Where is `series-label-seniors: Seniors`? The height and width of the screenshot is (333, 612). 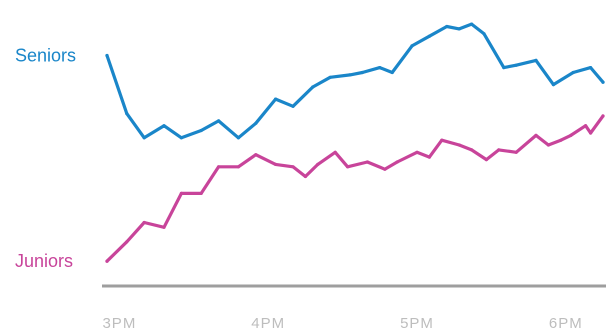 series-label-seniors: Seniors is located at coordinates (45, 56).